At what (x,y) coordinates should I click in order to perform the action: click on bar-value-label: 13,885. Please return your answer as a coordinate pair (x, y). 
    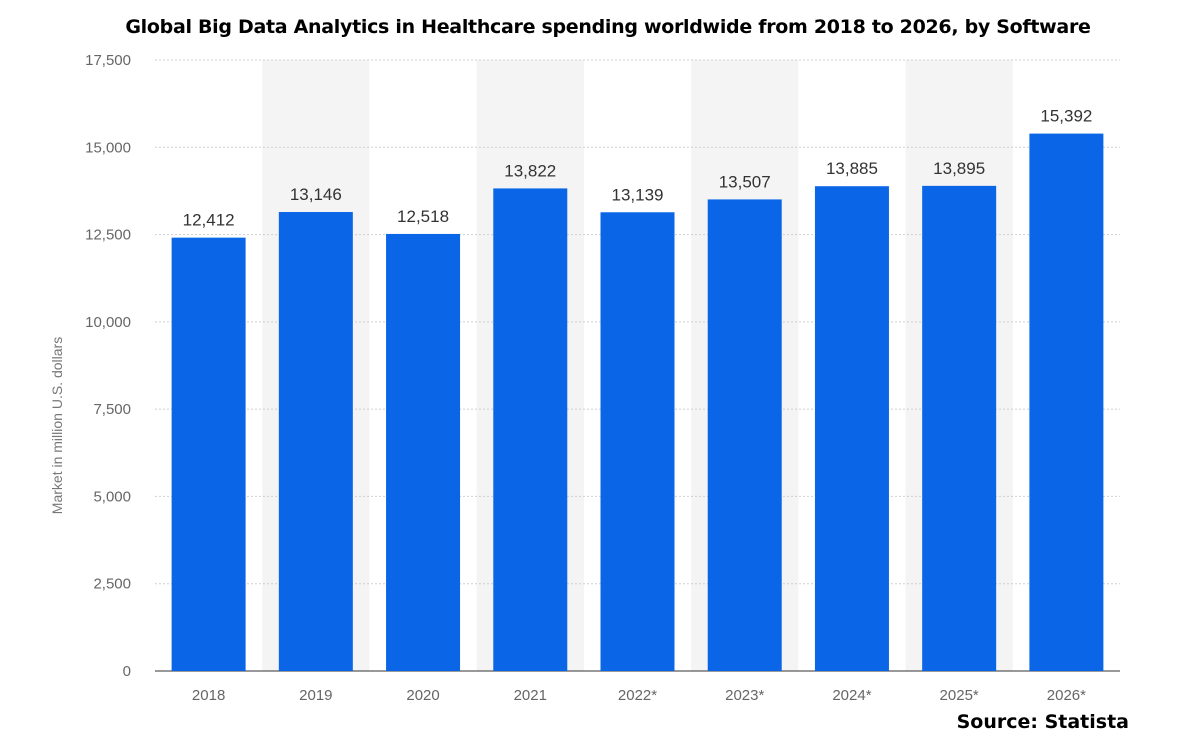
    Looking at the image, I should click on (852, 168).